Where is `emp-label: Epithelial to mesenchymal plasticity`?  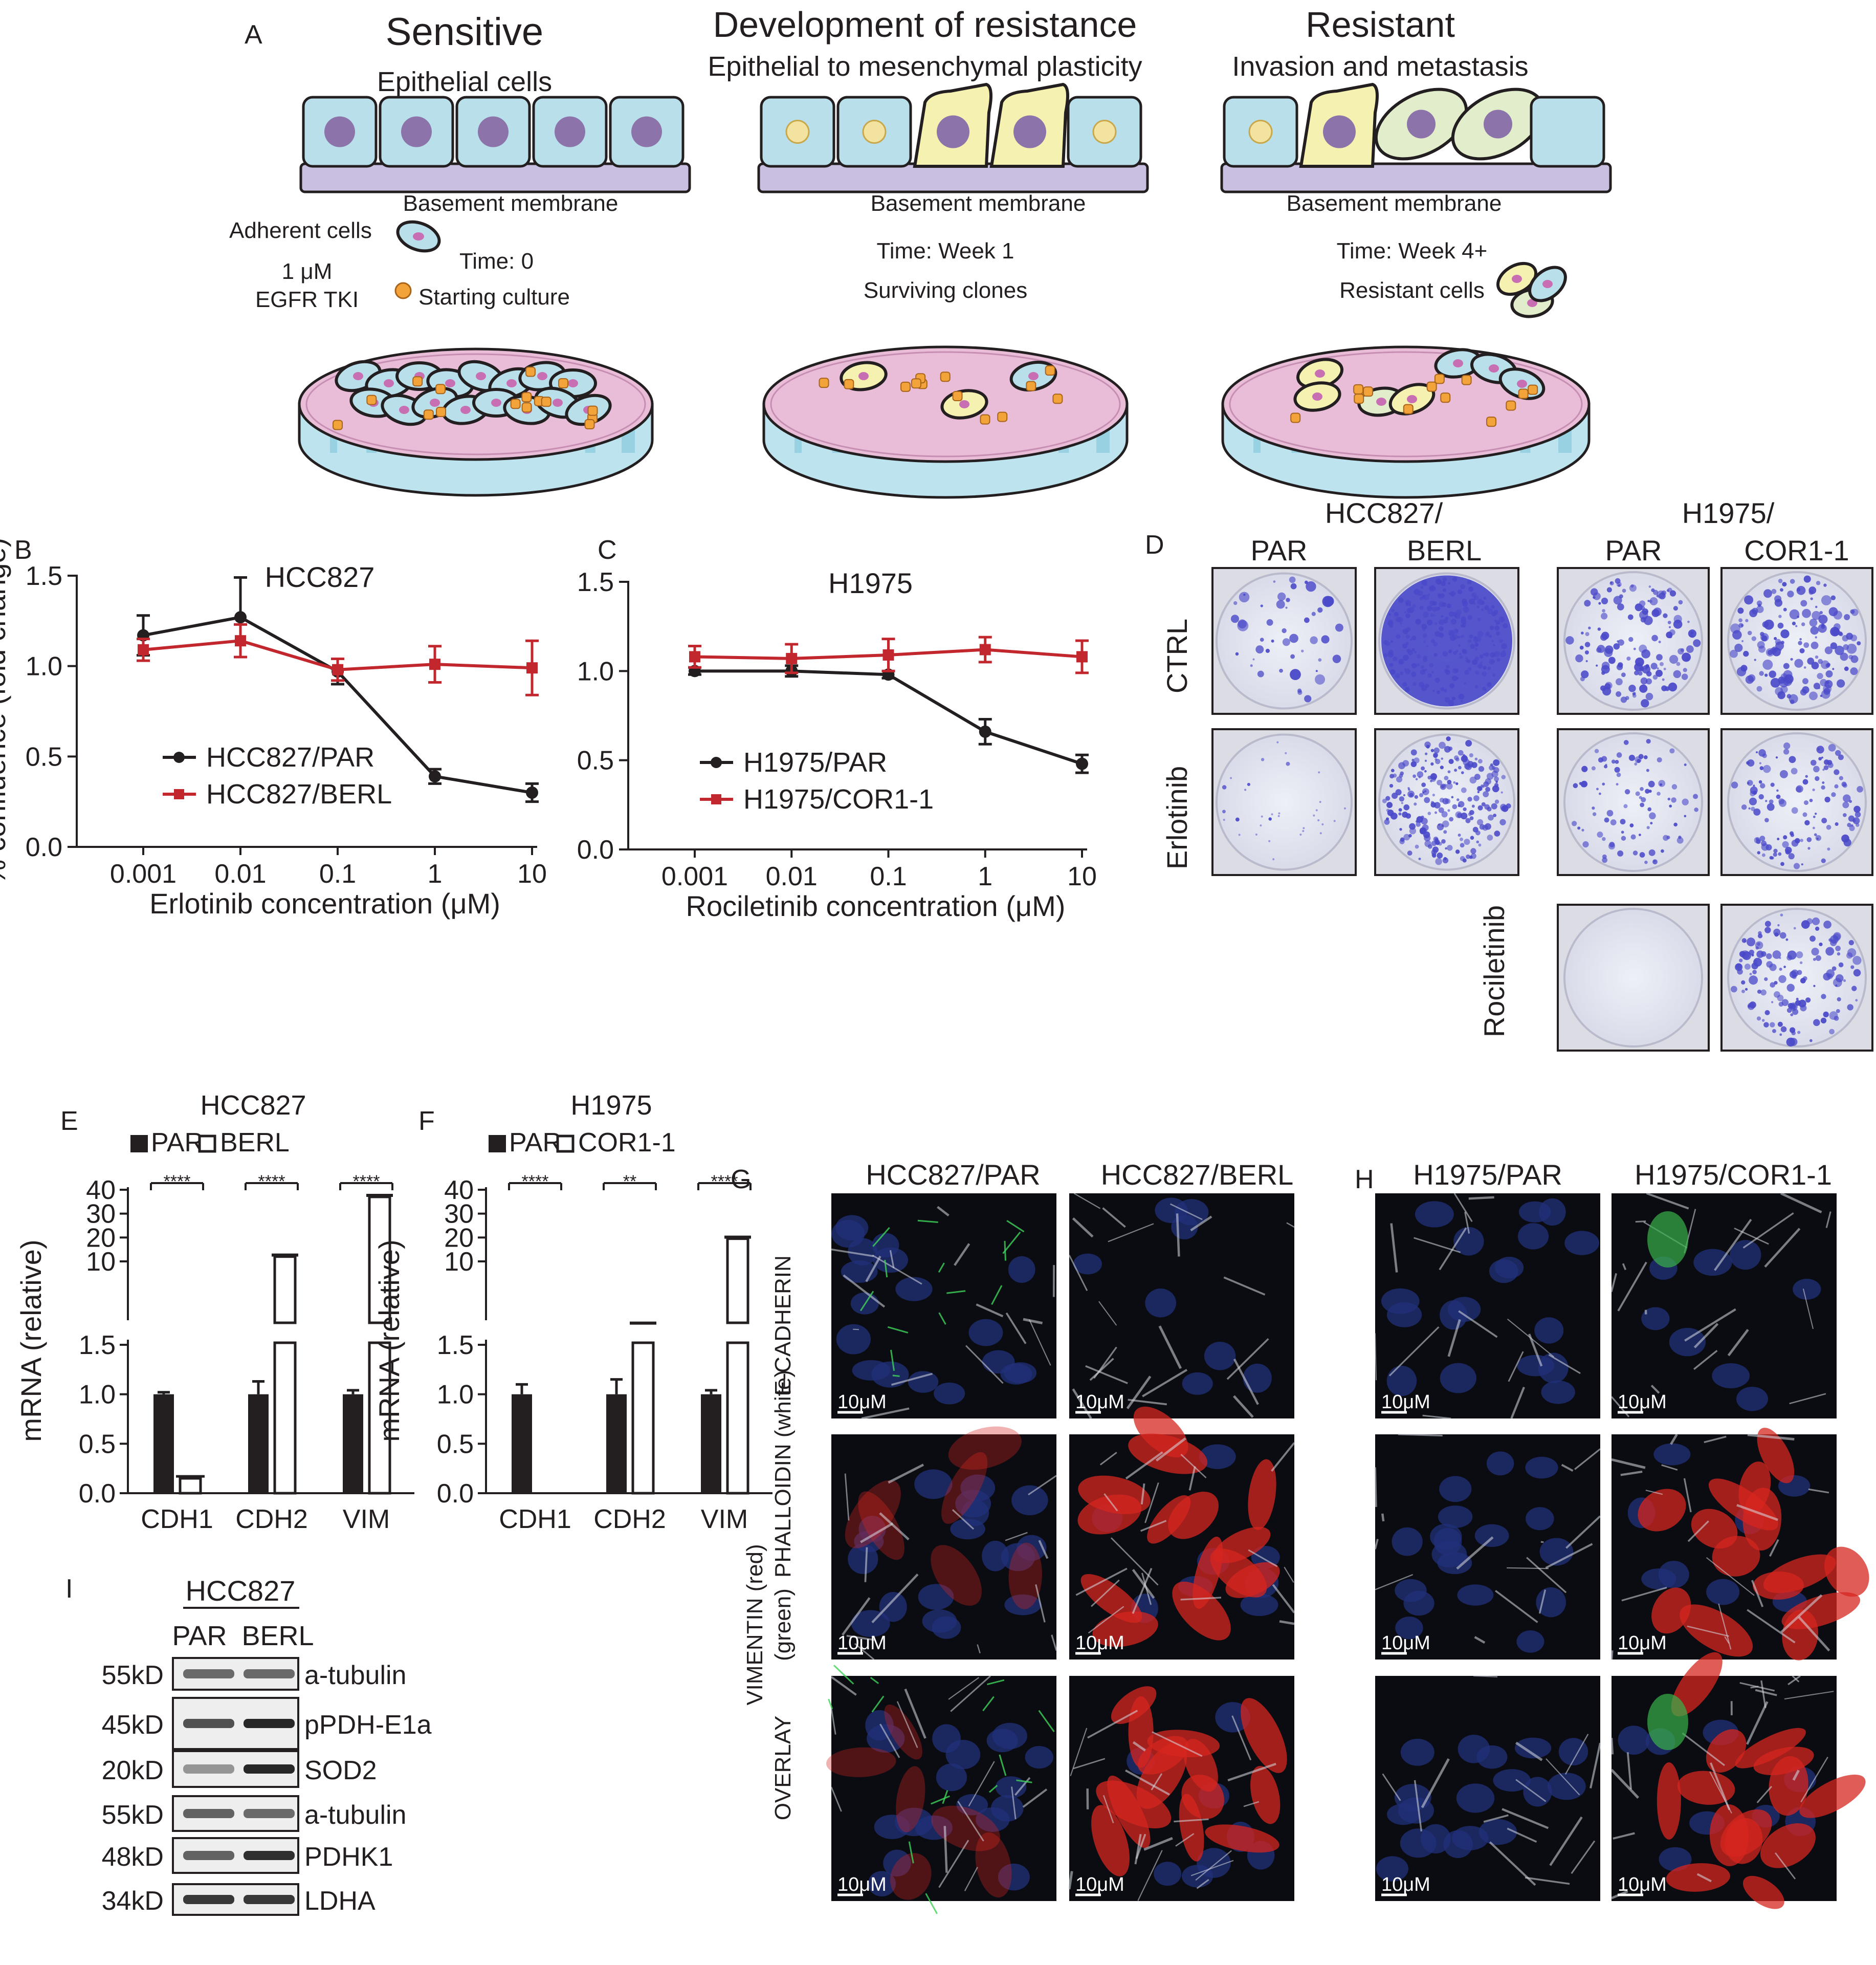
emp-label: Epithelial to mesenchymal plasticity is located at coordinates (925, 66).